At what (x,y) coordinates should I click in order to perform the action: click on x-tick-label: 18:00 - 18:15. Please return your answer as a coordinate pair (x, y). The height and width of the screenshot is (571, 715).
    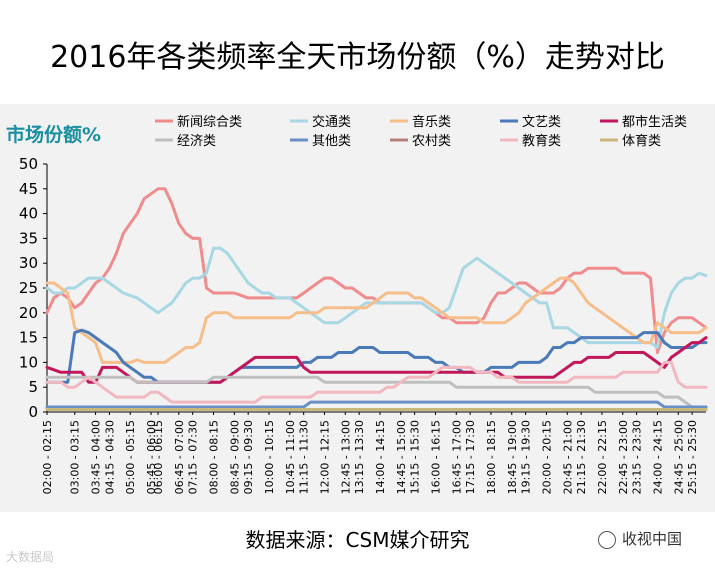
    Looking at the image, I should click on (491, 457).